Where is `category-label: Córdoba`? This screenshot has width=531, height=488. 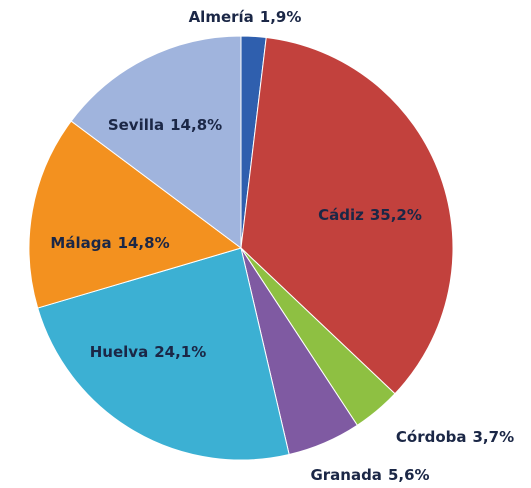 category-label: Córdoba is located at coordinates (431, 437).